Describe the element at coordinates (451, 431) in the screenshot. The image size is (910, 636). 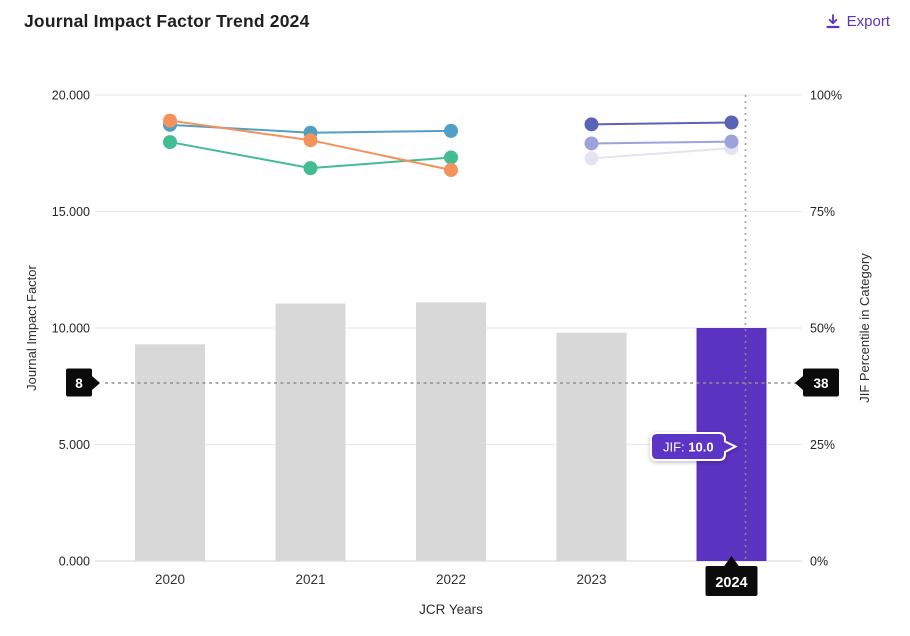
I see `bar-2022` at that location.